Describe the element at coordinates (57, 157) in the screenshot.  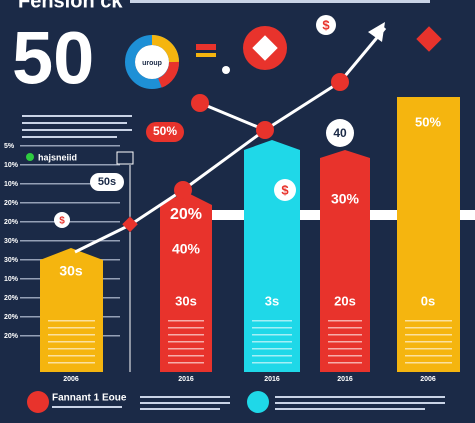
I see `legend: hajsneiid` at that location.